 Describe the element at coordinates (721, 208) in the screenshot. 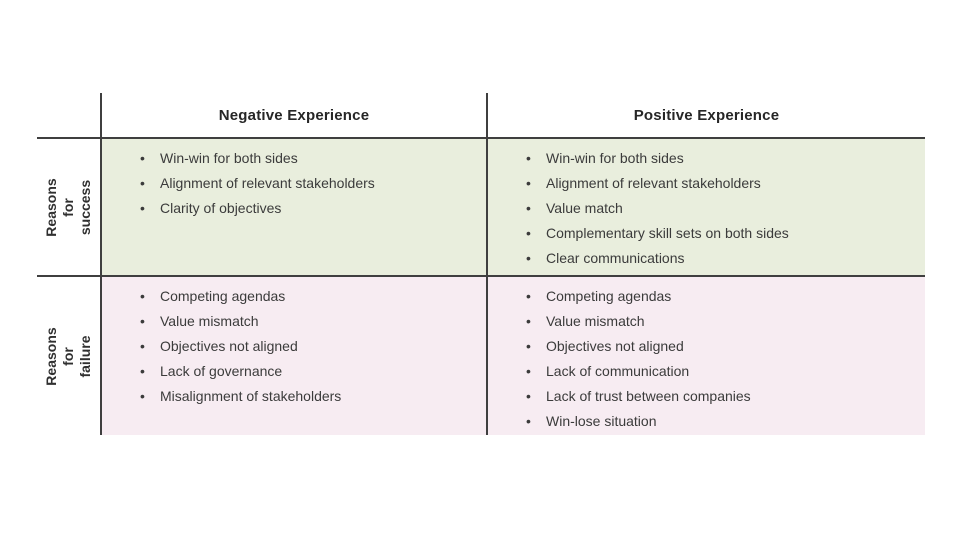

I see `bullet-item: Value match` at that location.